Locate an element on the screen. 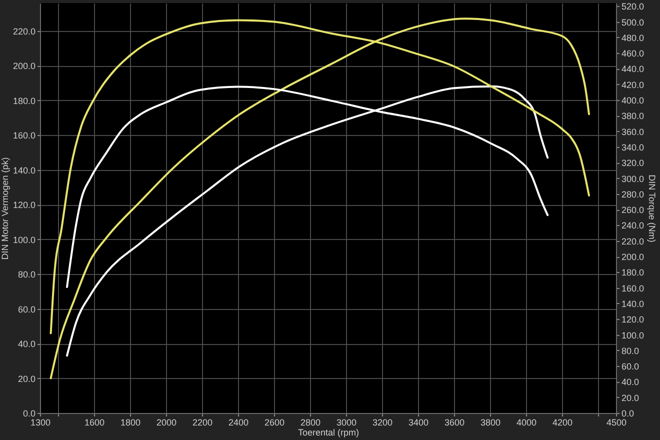  y2-tick-label: 80.0 is located at coordinates (631, 351).